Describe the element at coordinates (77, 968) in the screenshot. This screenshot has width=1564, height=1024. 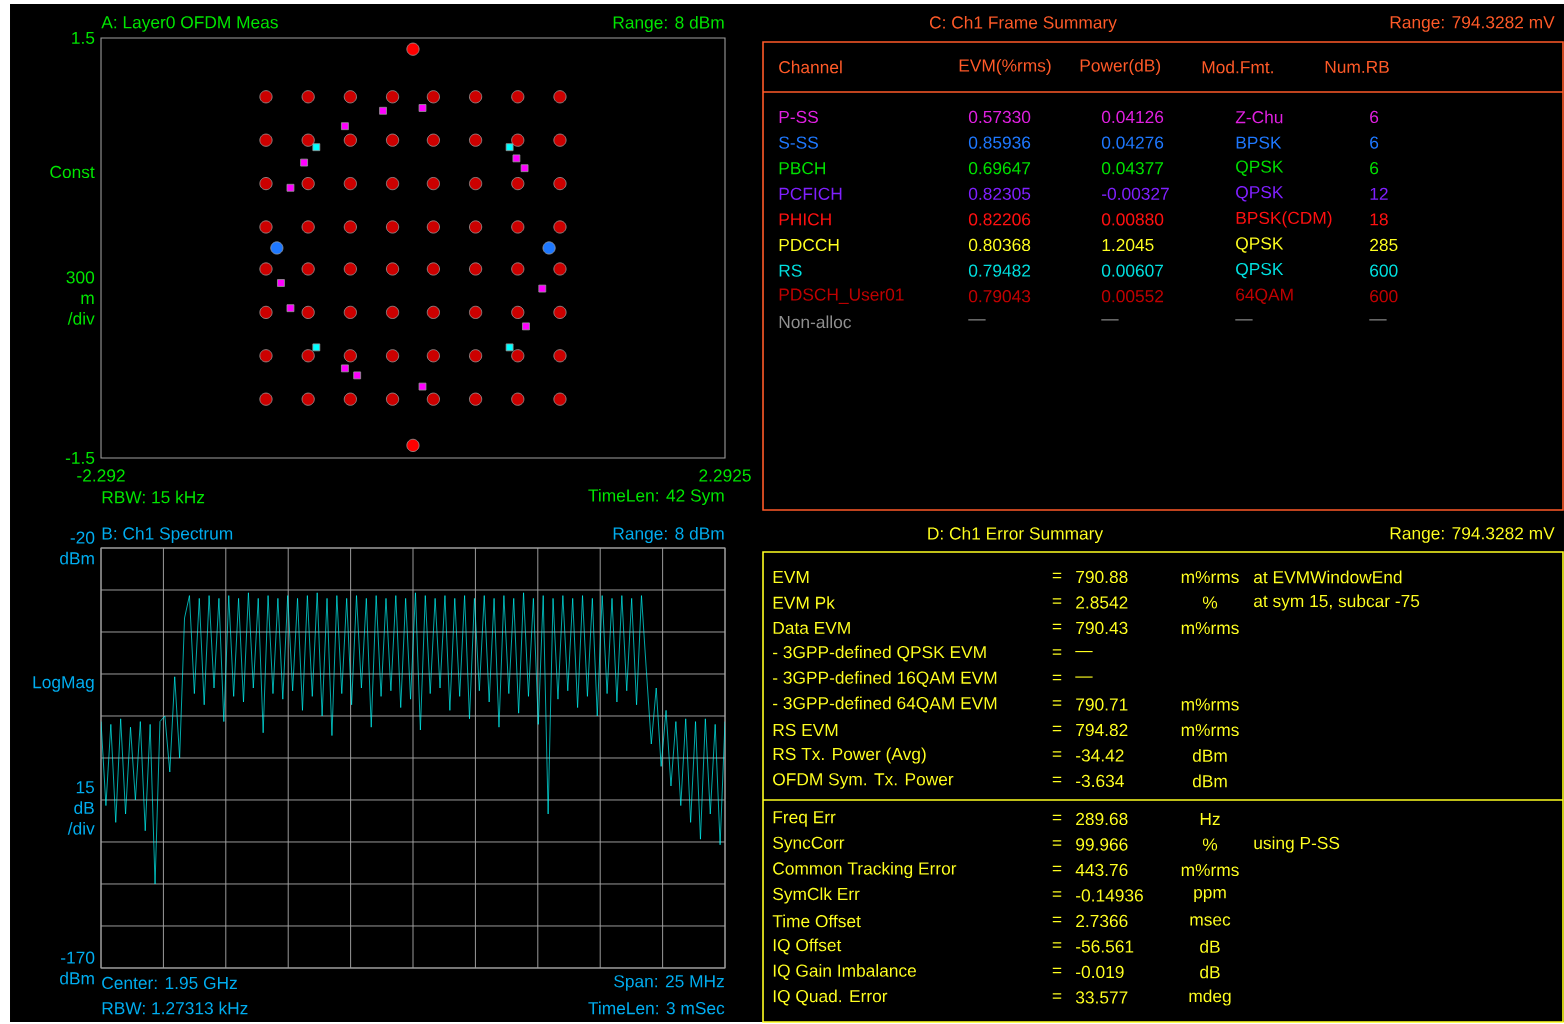
I see `y-tick-label: -170 dBm` at that location.